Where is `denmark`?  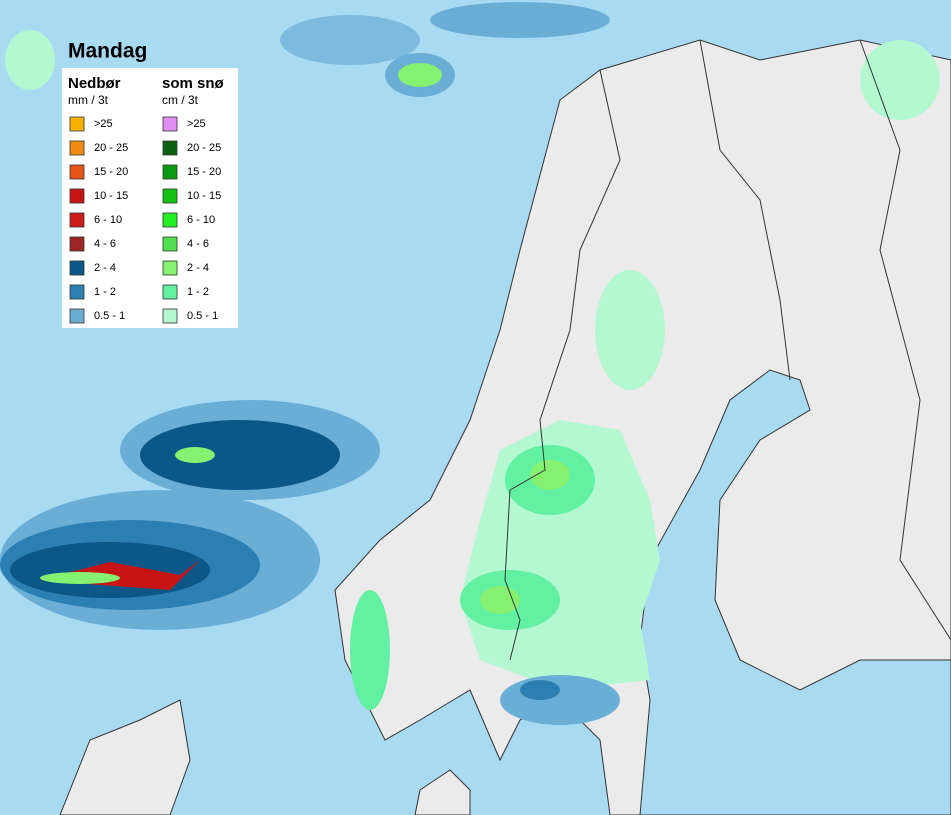 denmark is located at coordinates (442, 792).